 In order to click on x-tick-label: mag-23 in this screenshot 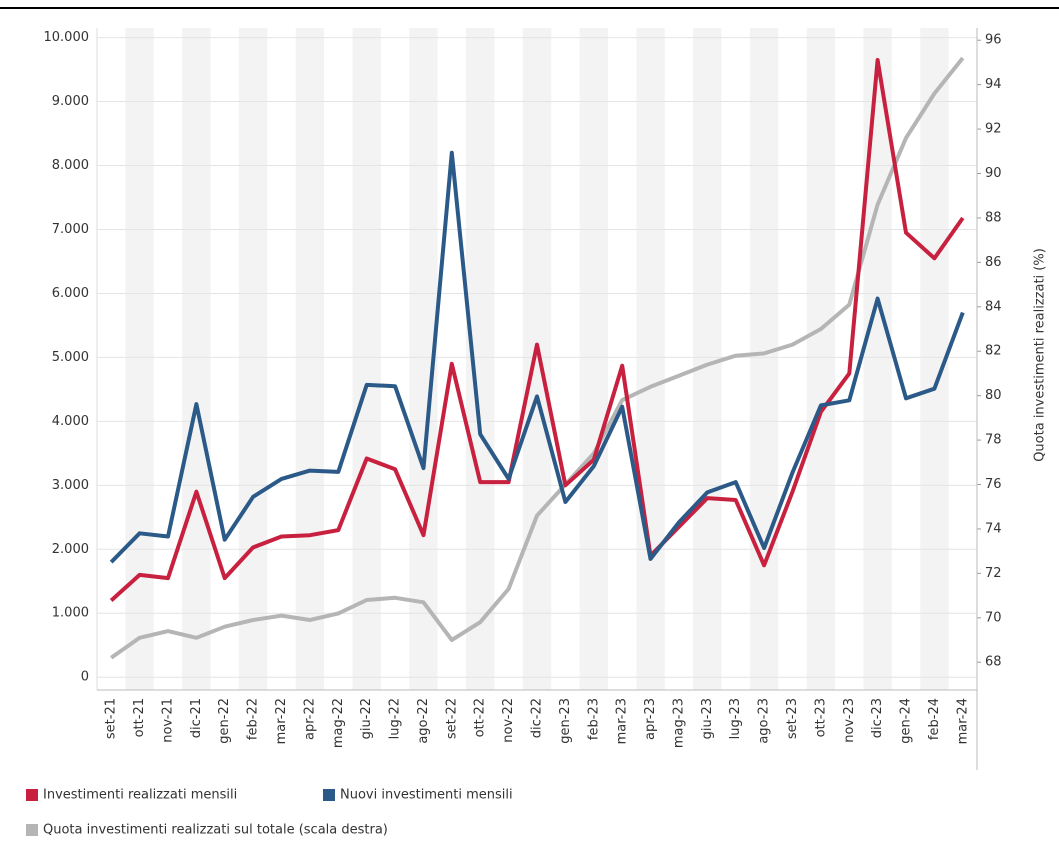, I will do `click(678, 723)`.